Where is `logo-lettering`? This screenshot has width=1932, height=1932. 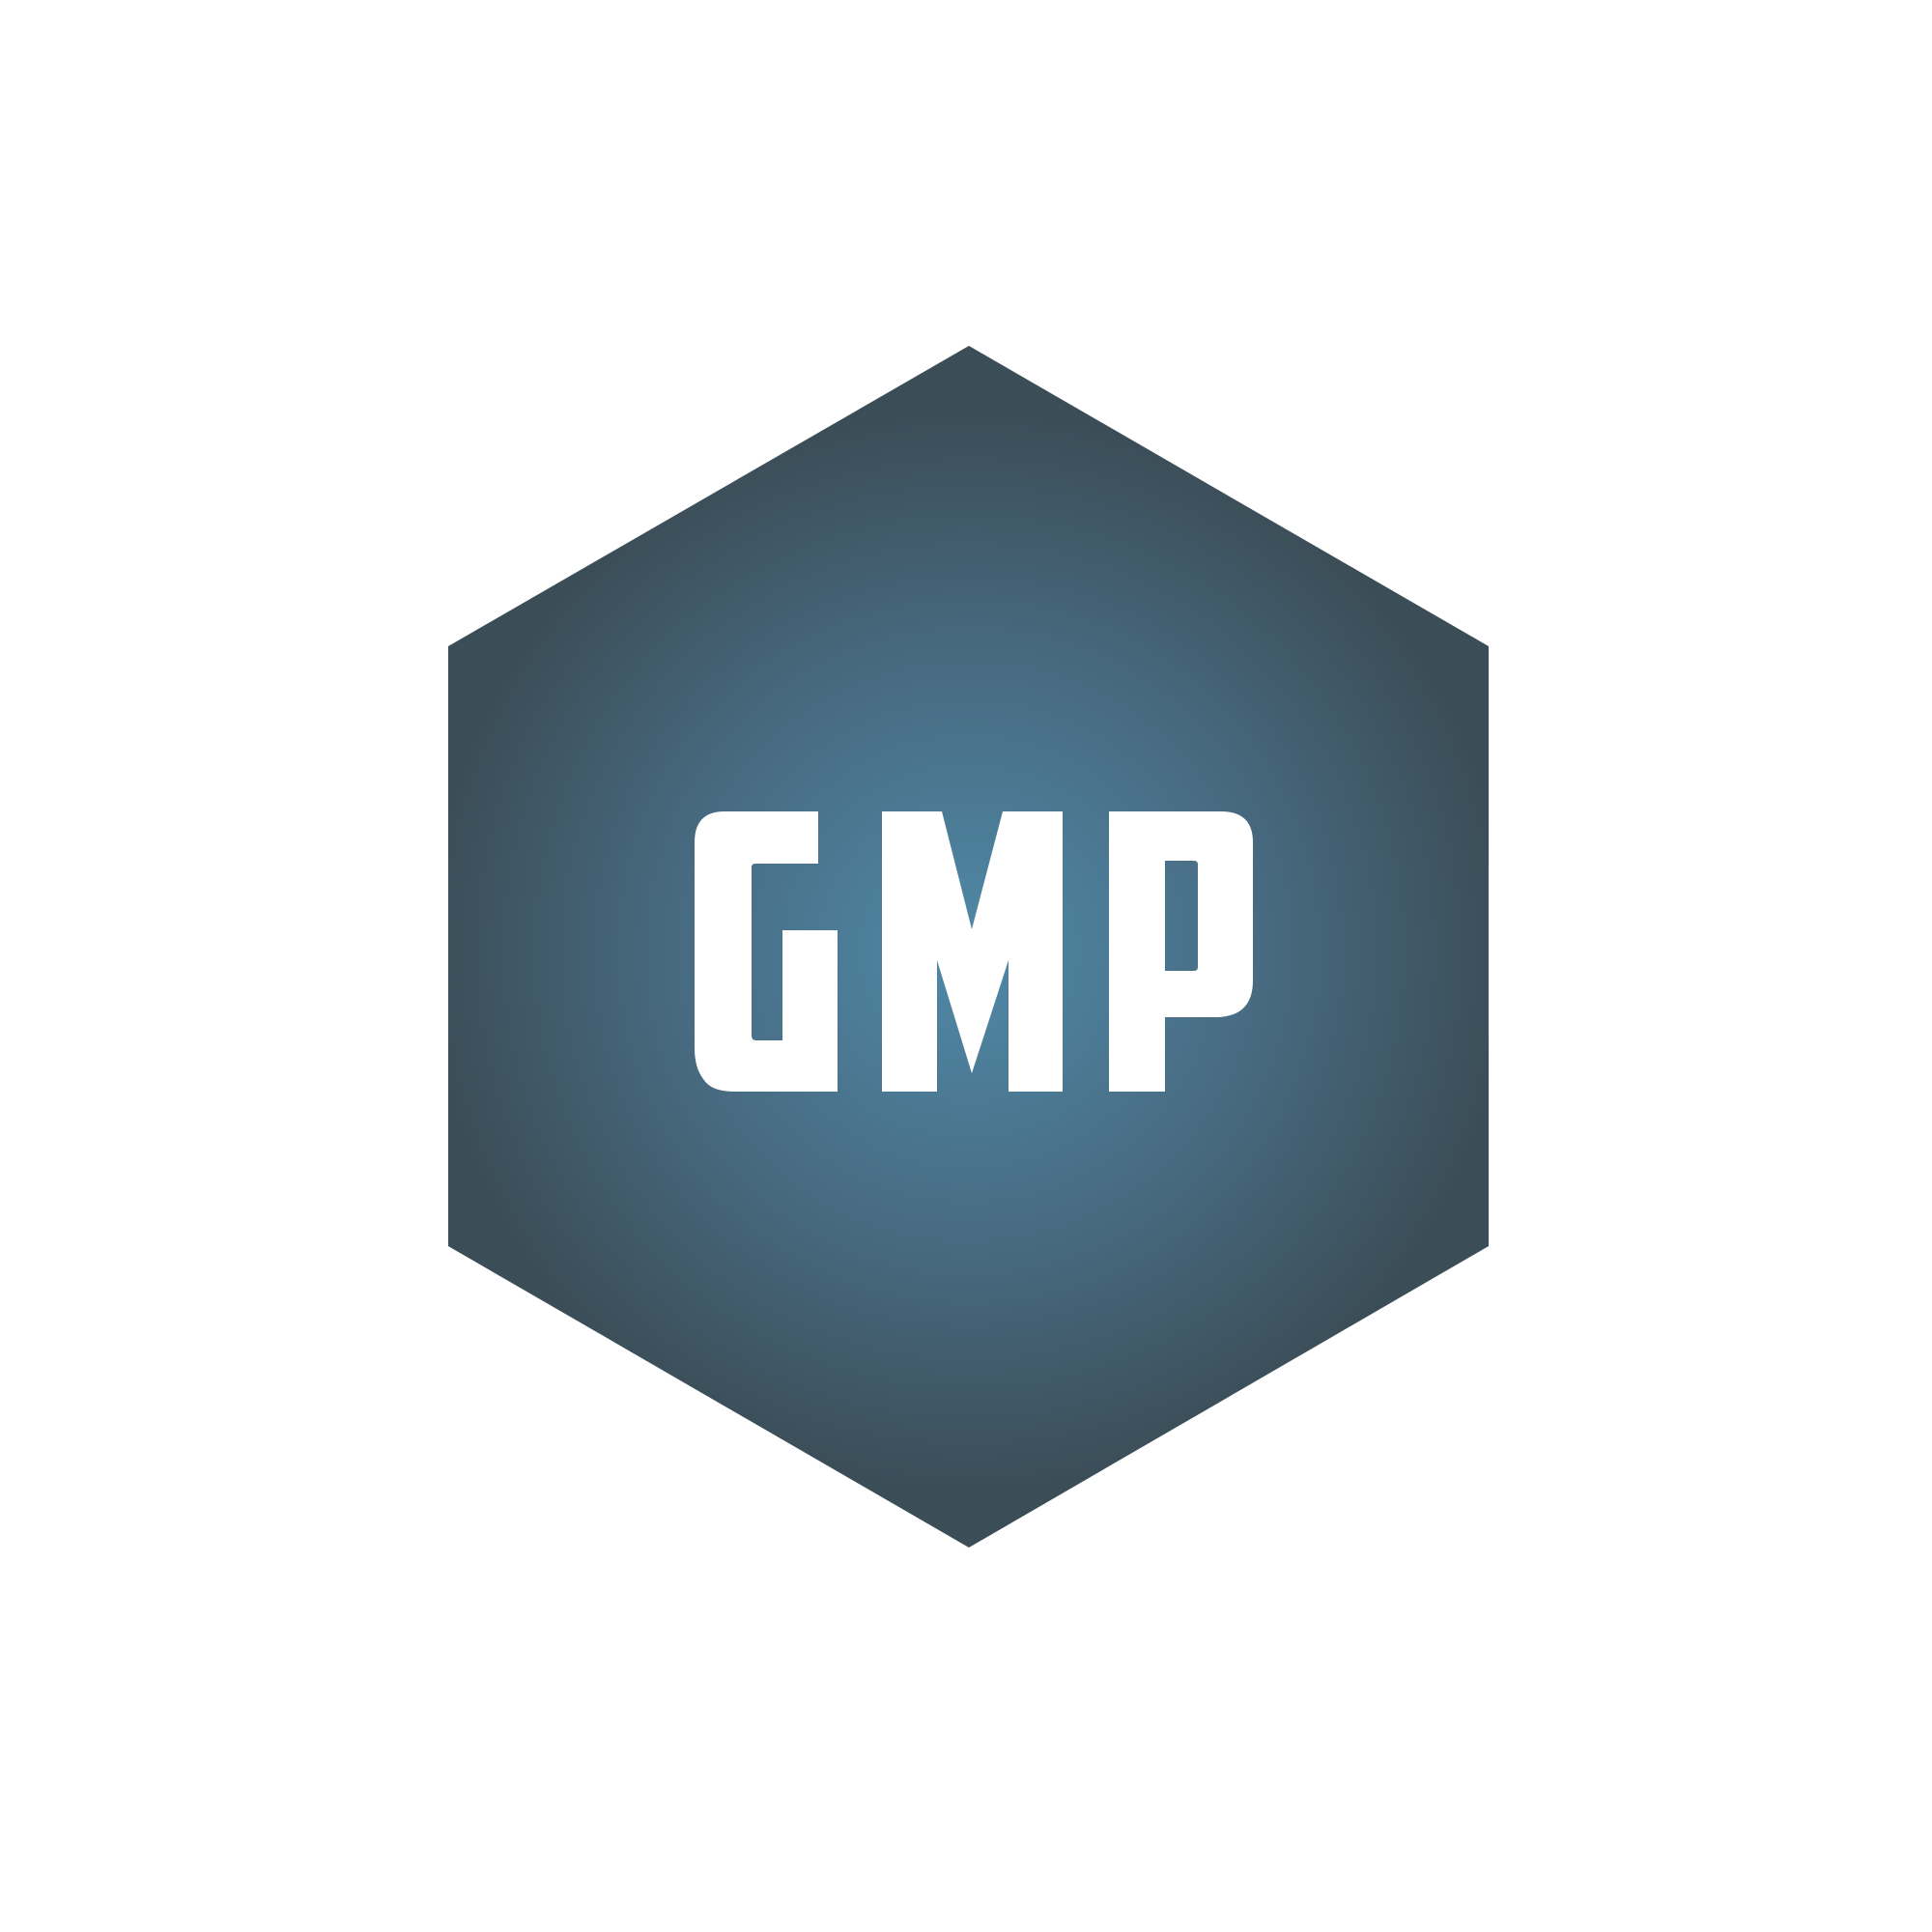
logo-lettering is located at coordinates (974, 951).